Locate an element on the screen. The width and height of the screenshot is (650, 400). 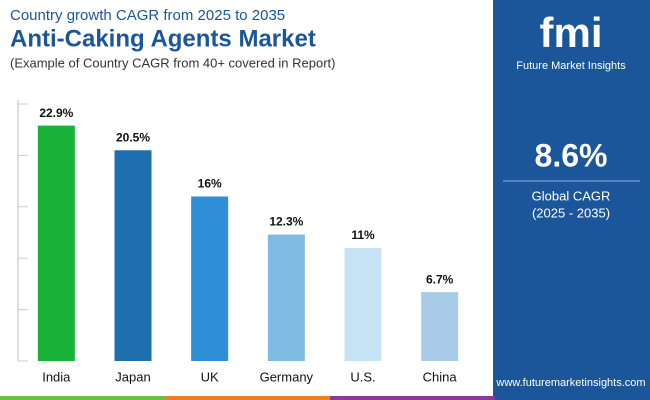
value-label: 22.9% is located at coordinates (56, 113).